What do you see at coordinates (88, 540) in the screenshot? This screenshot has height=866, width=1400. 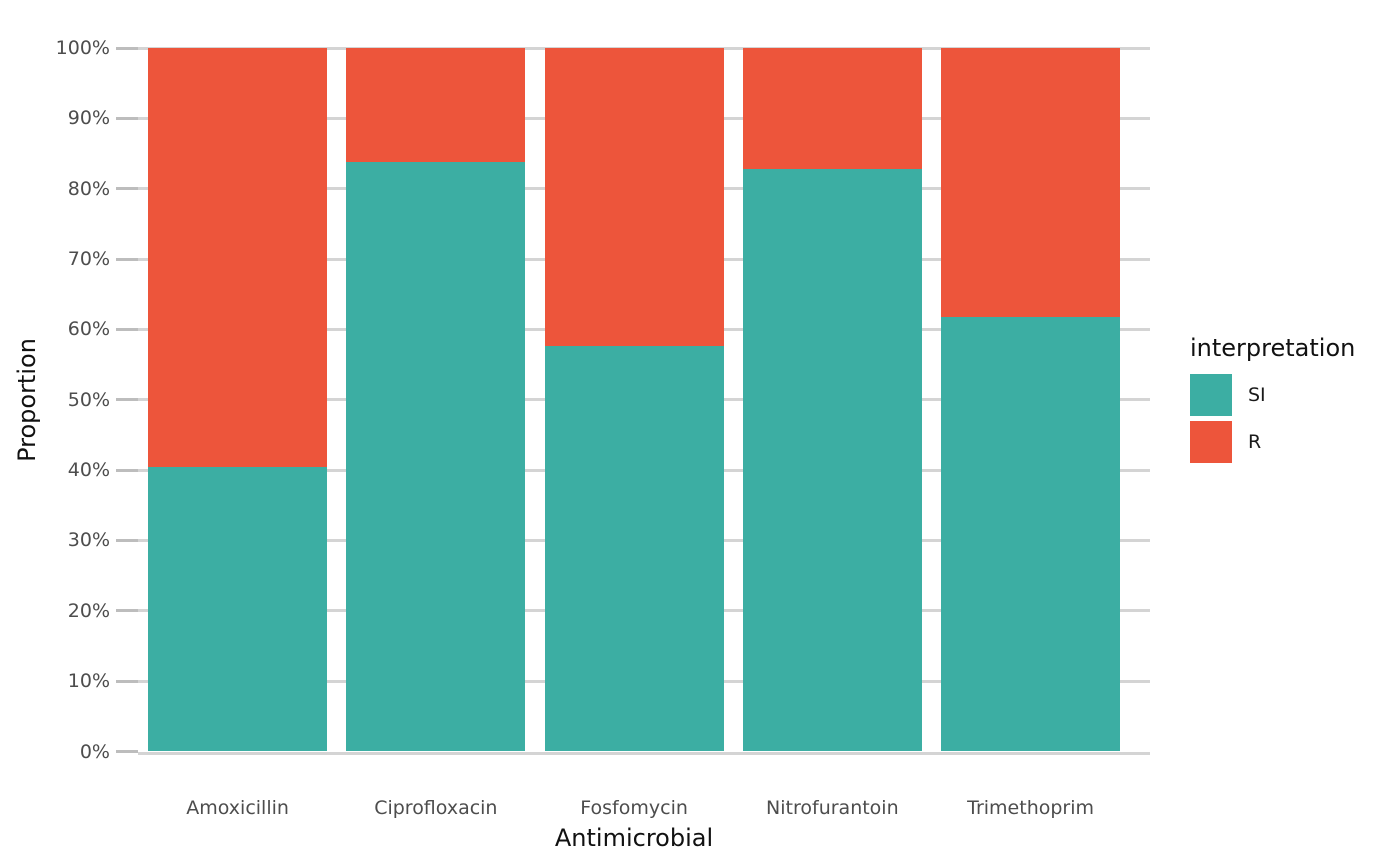 I see `y-tick-label: 30%` at bounding box center [88, 540].